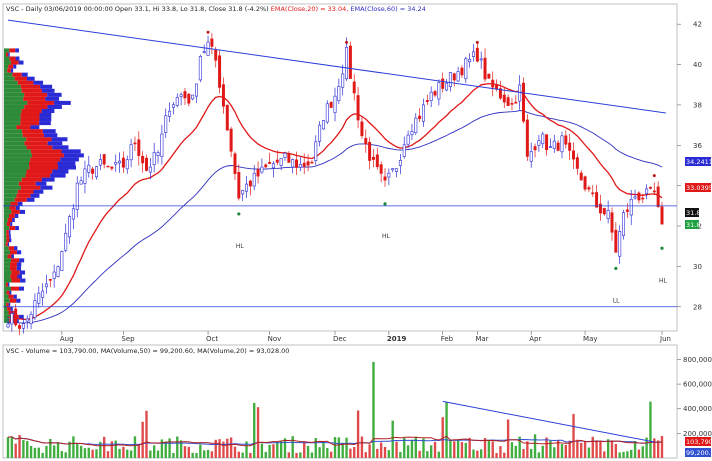 This screenshot has width=712, height=461. Describe the element at coordinates (340, 339) in the screenshot. I see `month-label: Dec` at that location.